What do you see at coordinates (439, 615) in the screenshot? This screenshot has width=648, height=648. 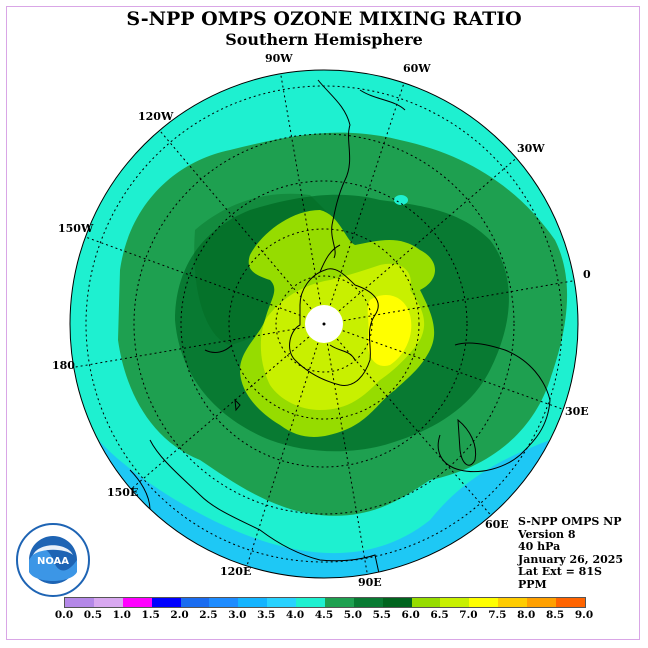 I see `colorbar-tick-label: 6.5` at bounding box center [439, 615].